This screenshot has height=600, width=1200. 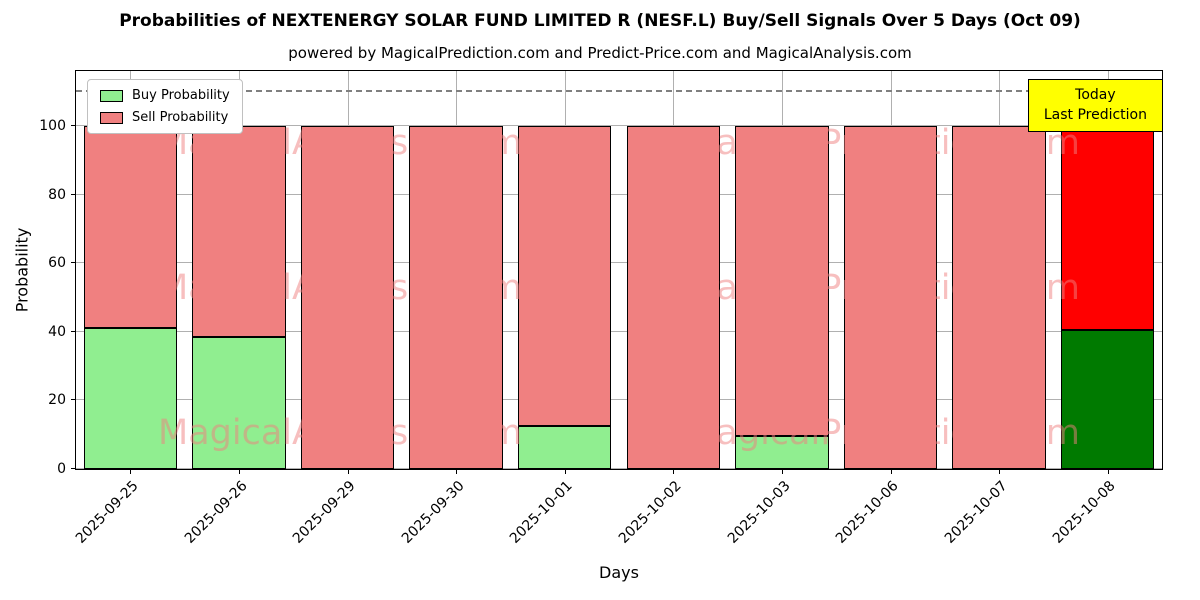 I want to click on legend: Buy Probability Sell Probability, so click(x=165, y=106).